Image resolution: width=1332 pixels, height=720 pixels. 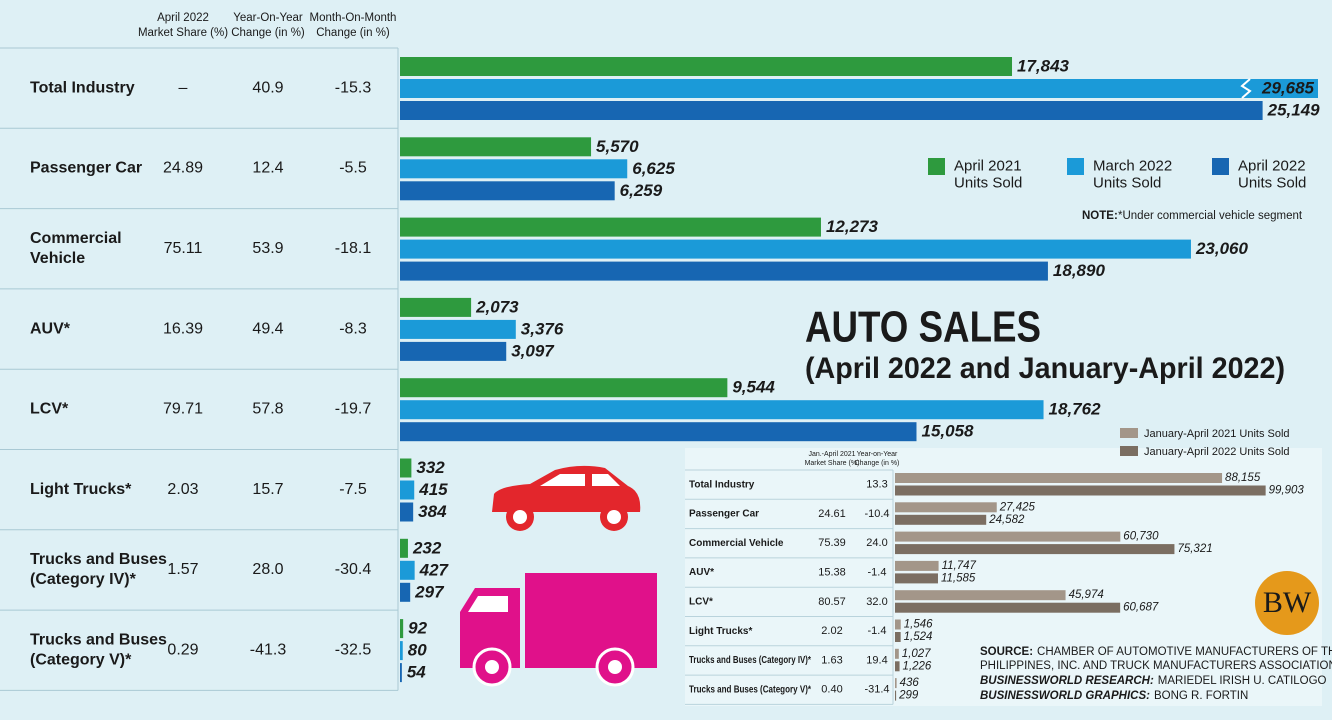 What do you see at coordinates (1045, 368) in the screenshot?
I see `subtitle: (April 2022 and January-April 2022)` at bounding box center [1045, 368].